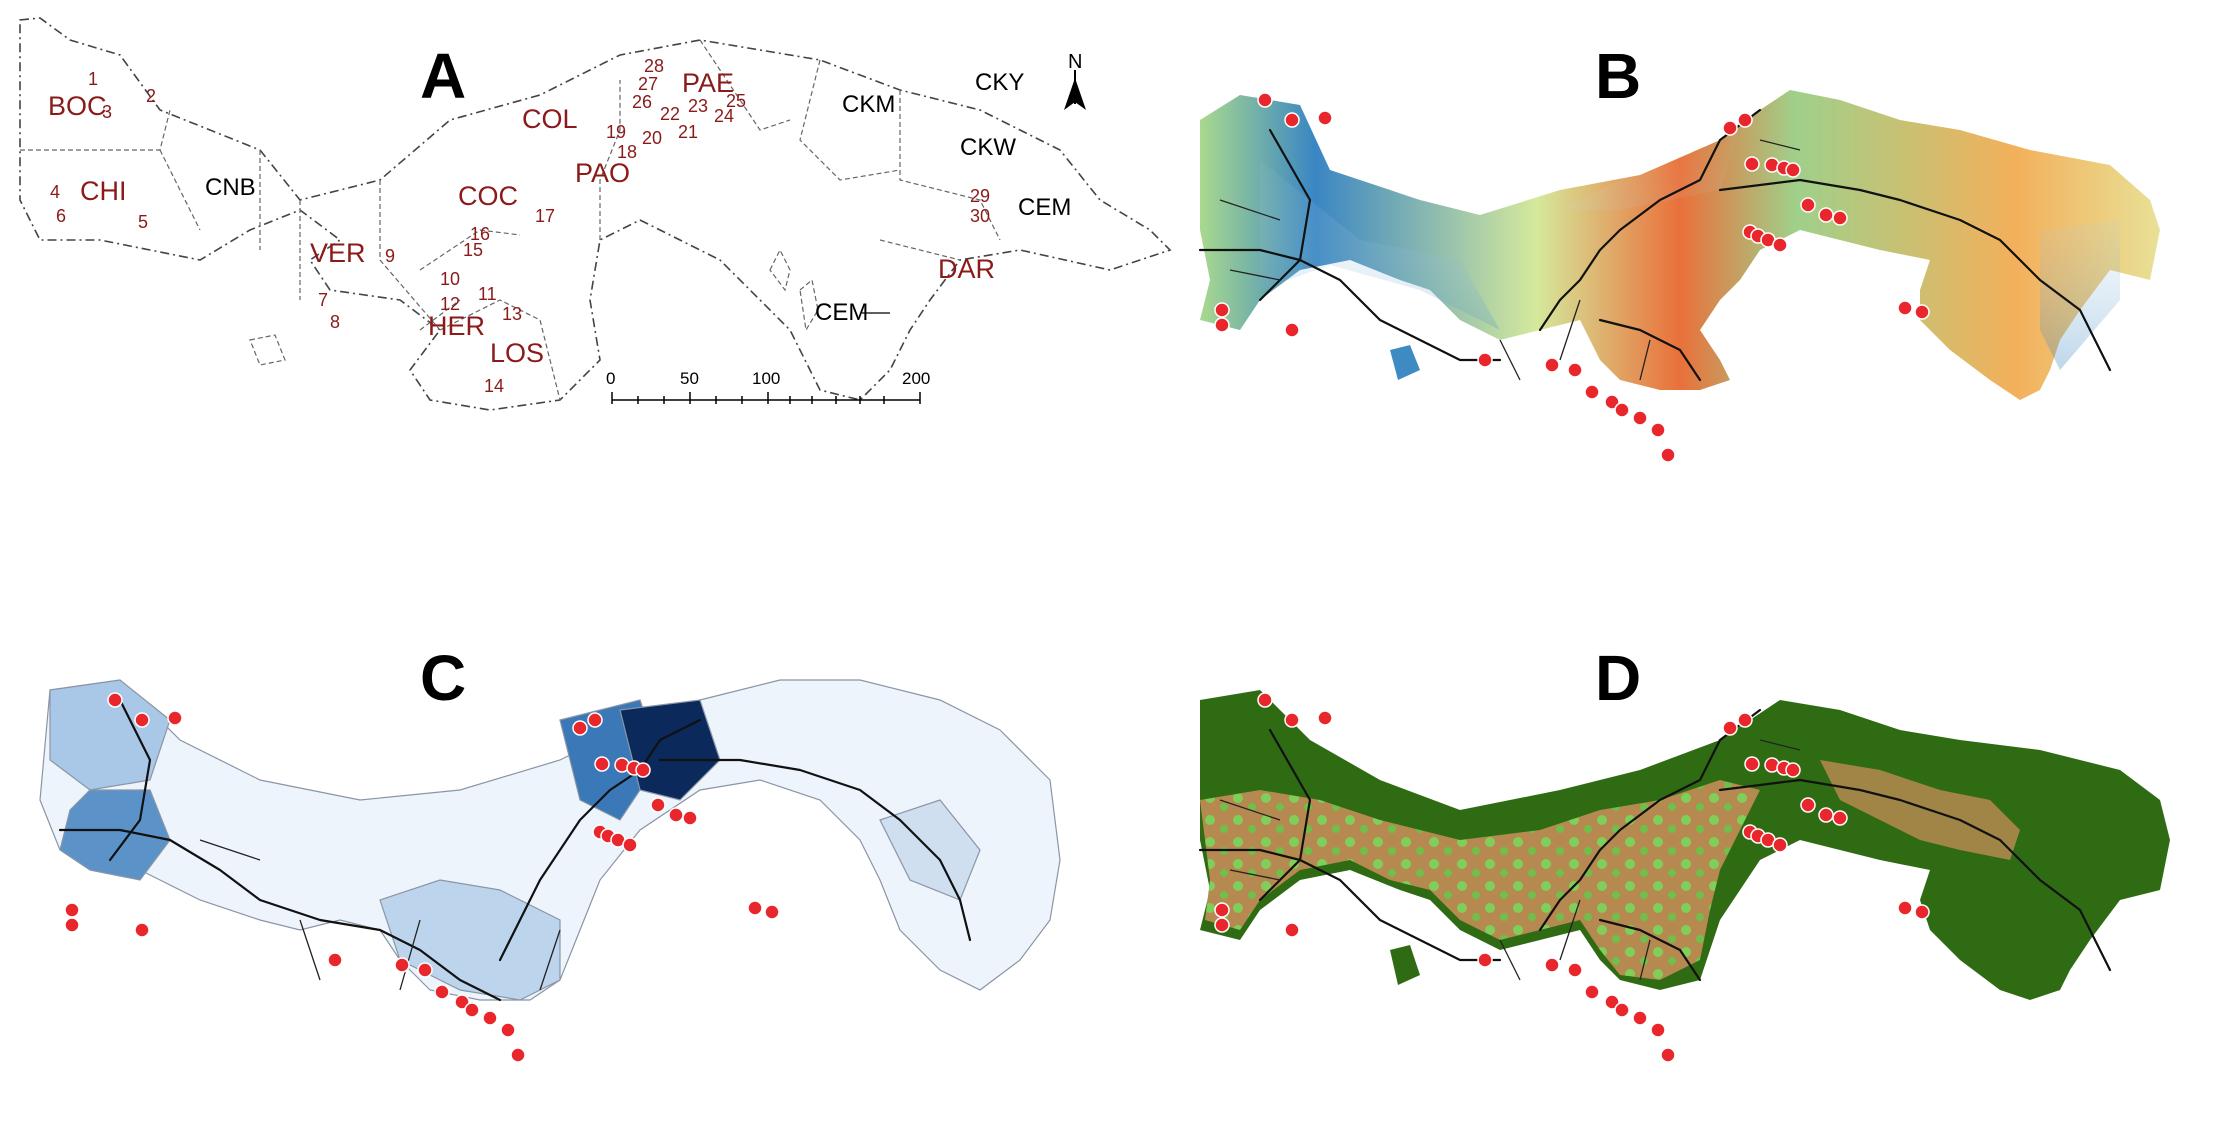  I want to click on site-number: 23, so click(698, 106).